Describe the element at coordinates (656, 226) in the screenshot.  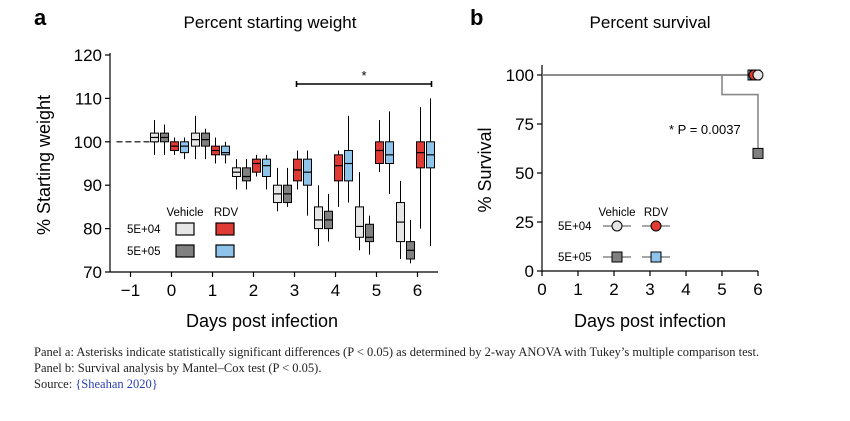
I see `legend-b-marker-rdv-low` at that location.